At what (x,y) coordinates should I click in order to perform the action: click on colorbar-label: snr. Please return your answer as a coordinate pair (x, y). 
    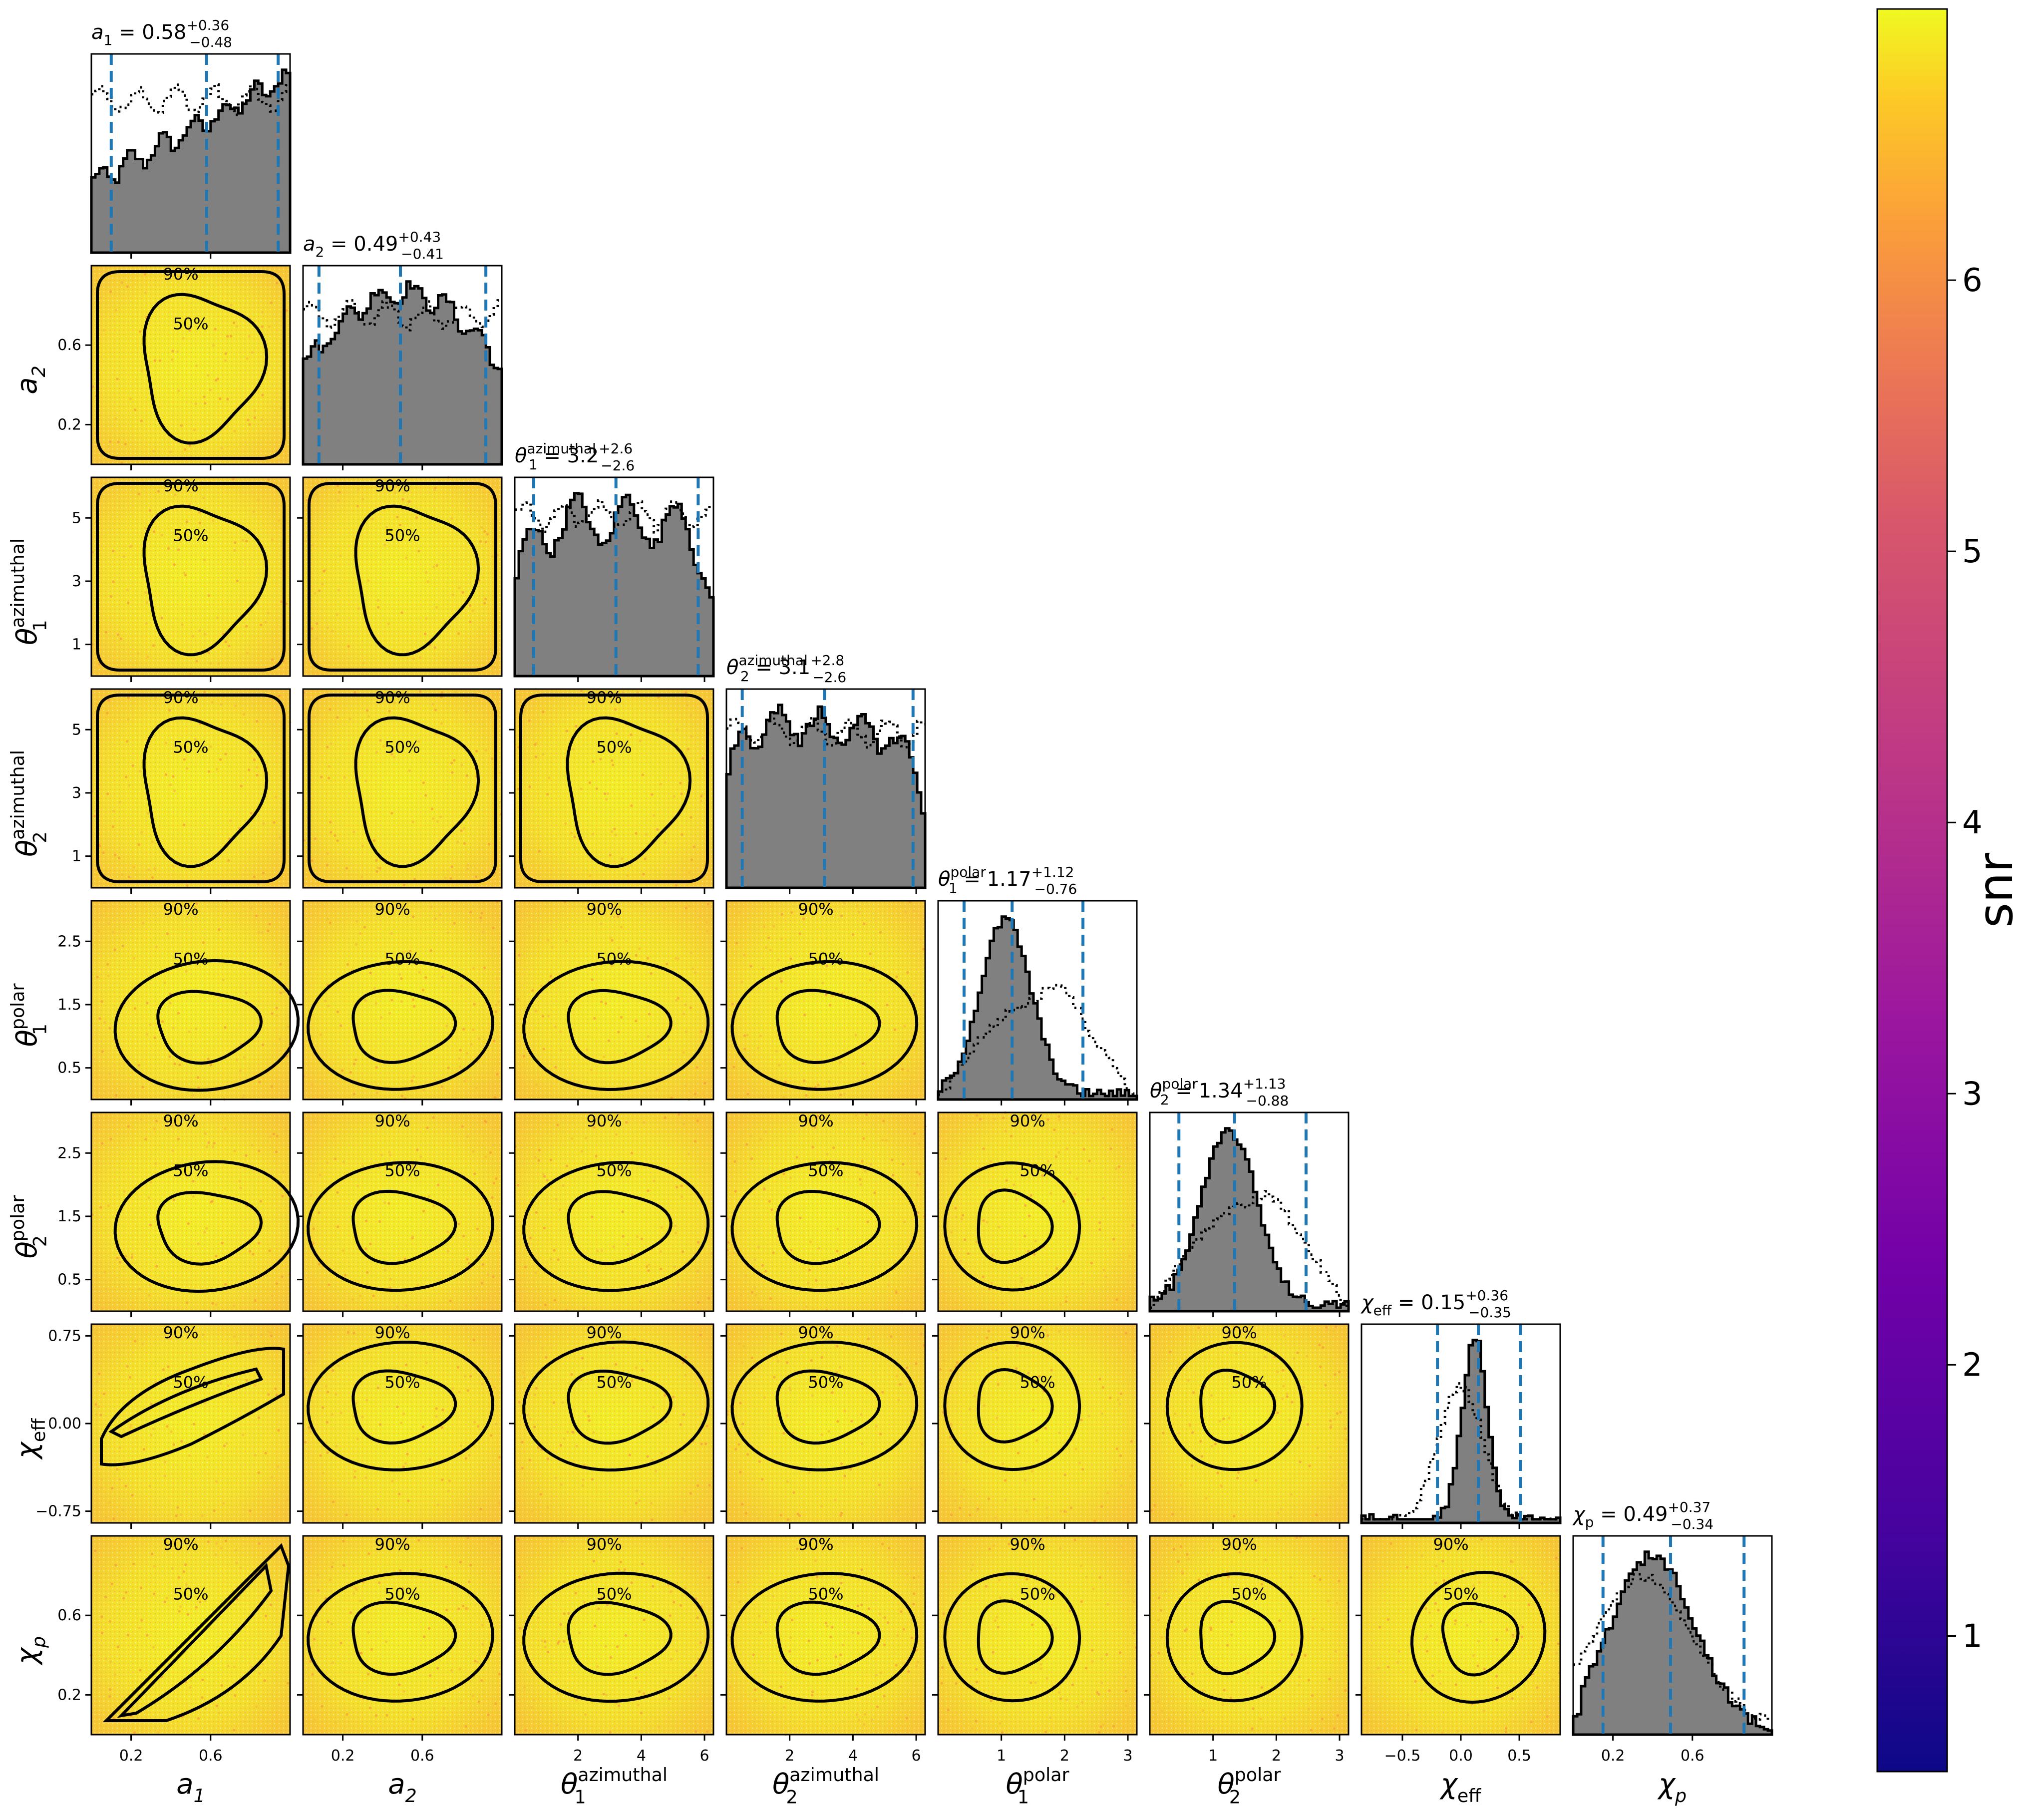
    Looking at the image, I should click on (1996, 890).